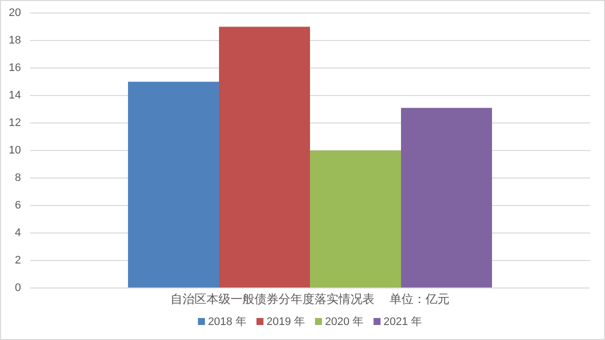 Image resolution: width=605 pixels, height=340 pixels. What do you see at coordinates (17, 233) in the screenshot?
I see `y-tick-label: 4` at bounding box center [17, 233].